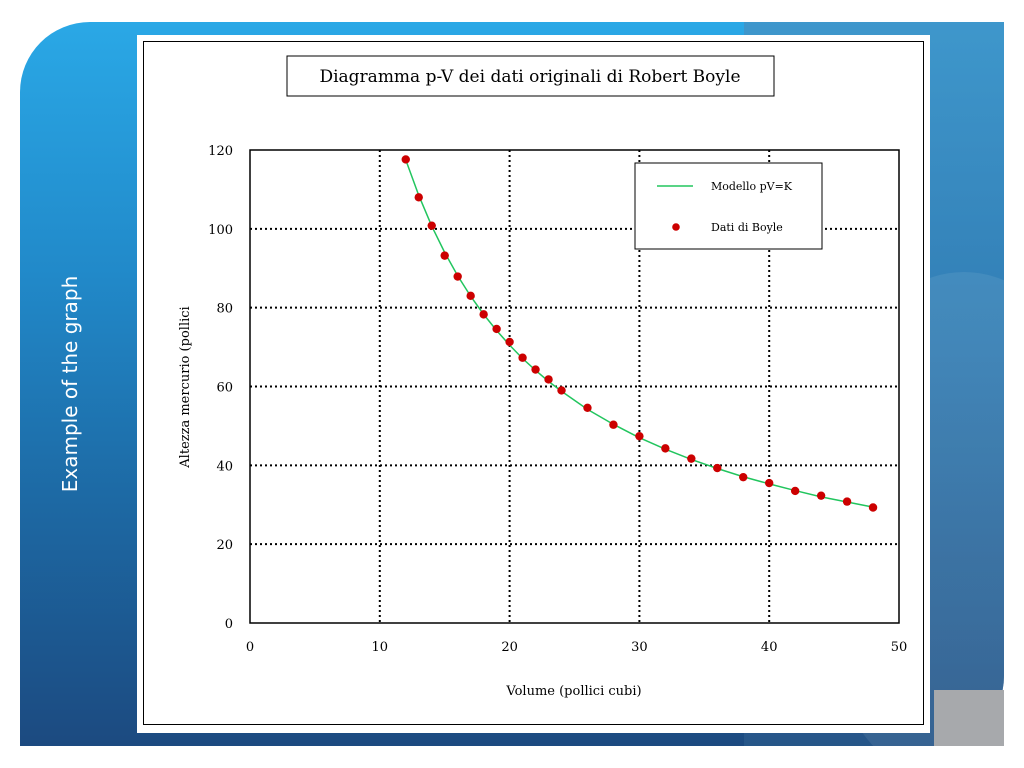 The image size is (1024, 768). I want to click on legend-dot-swatch, so click(676, 227).